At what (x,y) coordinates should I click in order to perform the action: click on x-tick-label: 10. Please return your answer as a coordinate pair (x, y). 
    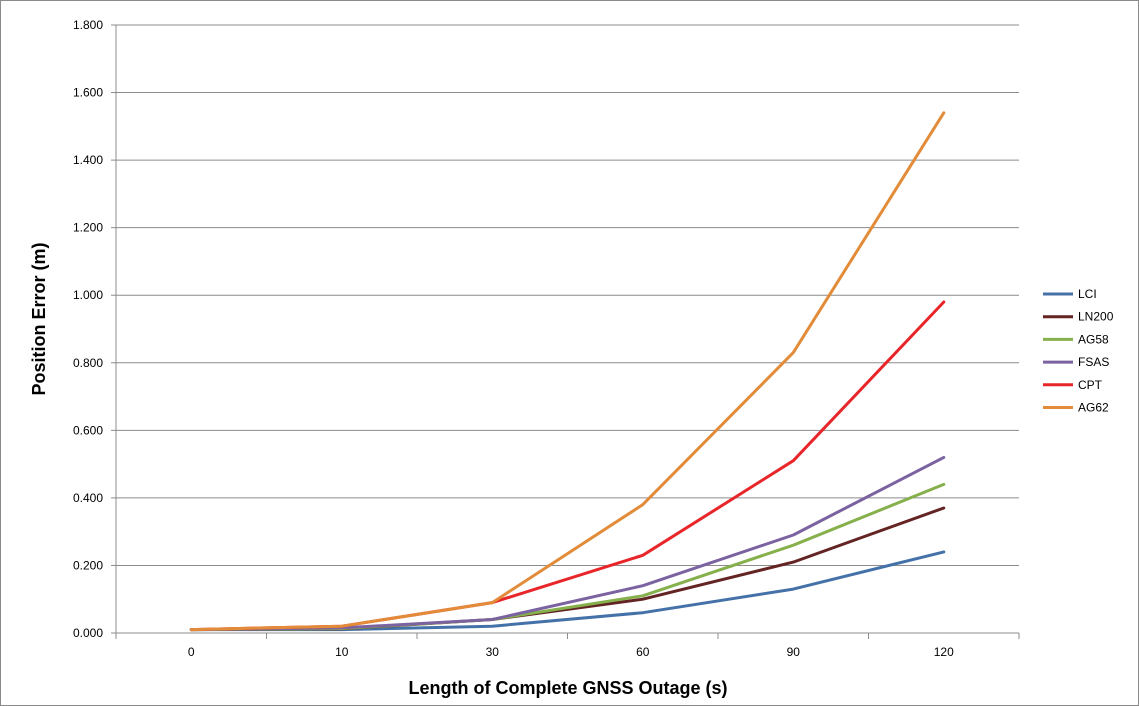
    Looking at the image, I should click on (342, 652).